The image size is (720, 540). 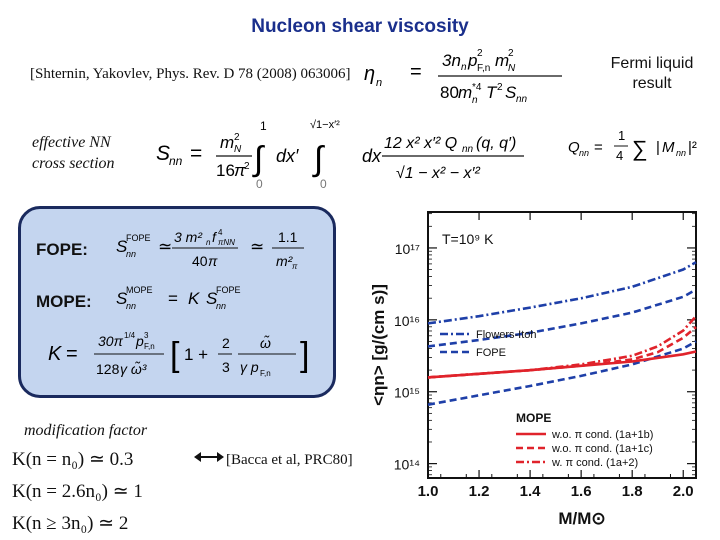 I want to click on x-axis-label: M/M⊙, so click(x=581, y=518).